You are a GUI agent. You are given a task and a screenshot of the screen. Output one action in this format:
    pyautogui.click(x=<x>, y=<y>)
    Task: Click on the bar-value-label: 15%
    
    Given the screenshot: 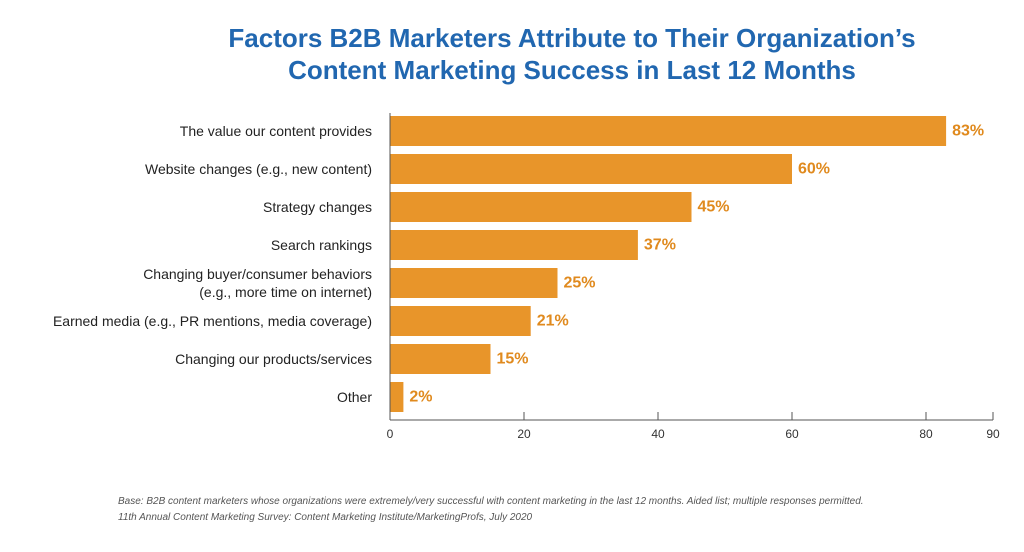 What is the action you would take?
    pyautogui.click(x=513, y=359)
    